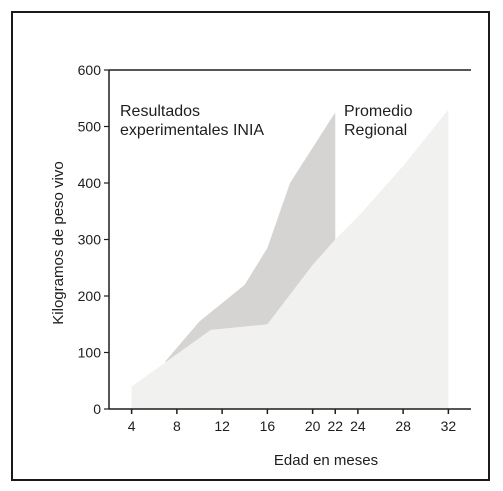  What do you see at coordinates (403, 426) in the screenshot?
I see `x-tick-label: 28` at bounding box center [403, 426].